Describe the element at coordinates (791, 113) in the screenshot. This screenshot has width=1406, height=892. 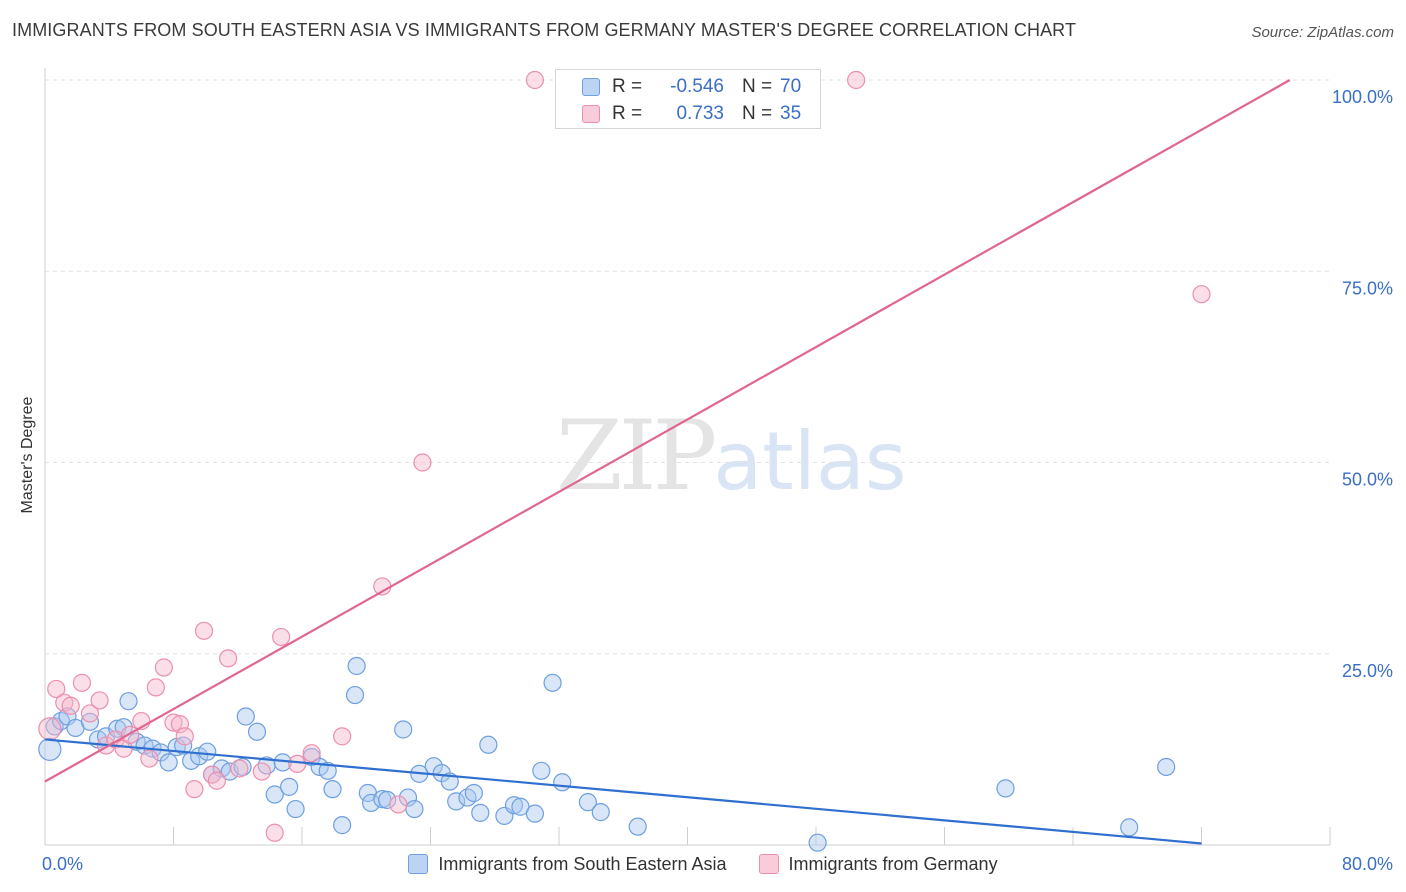
I see `legend-n-value: 35` at that location.